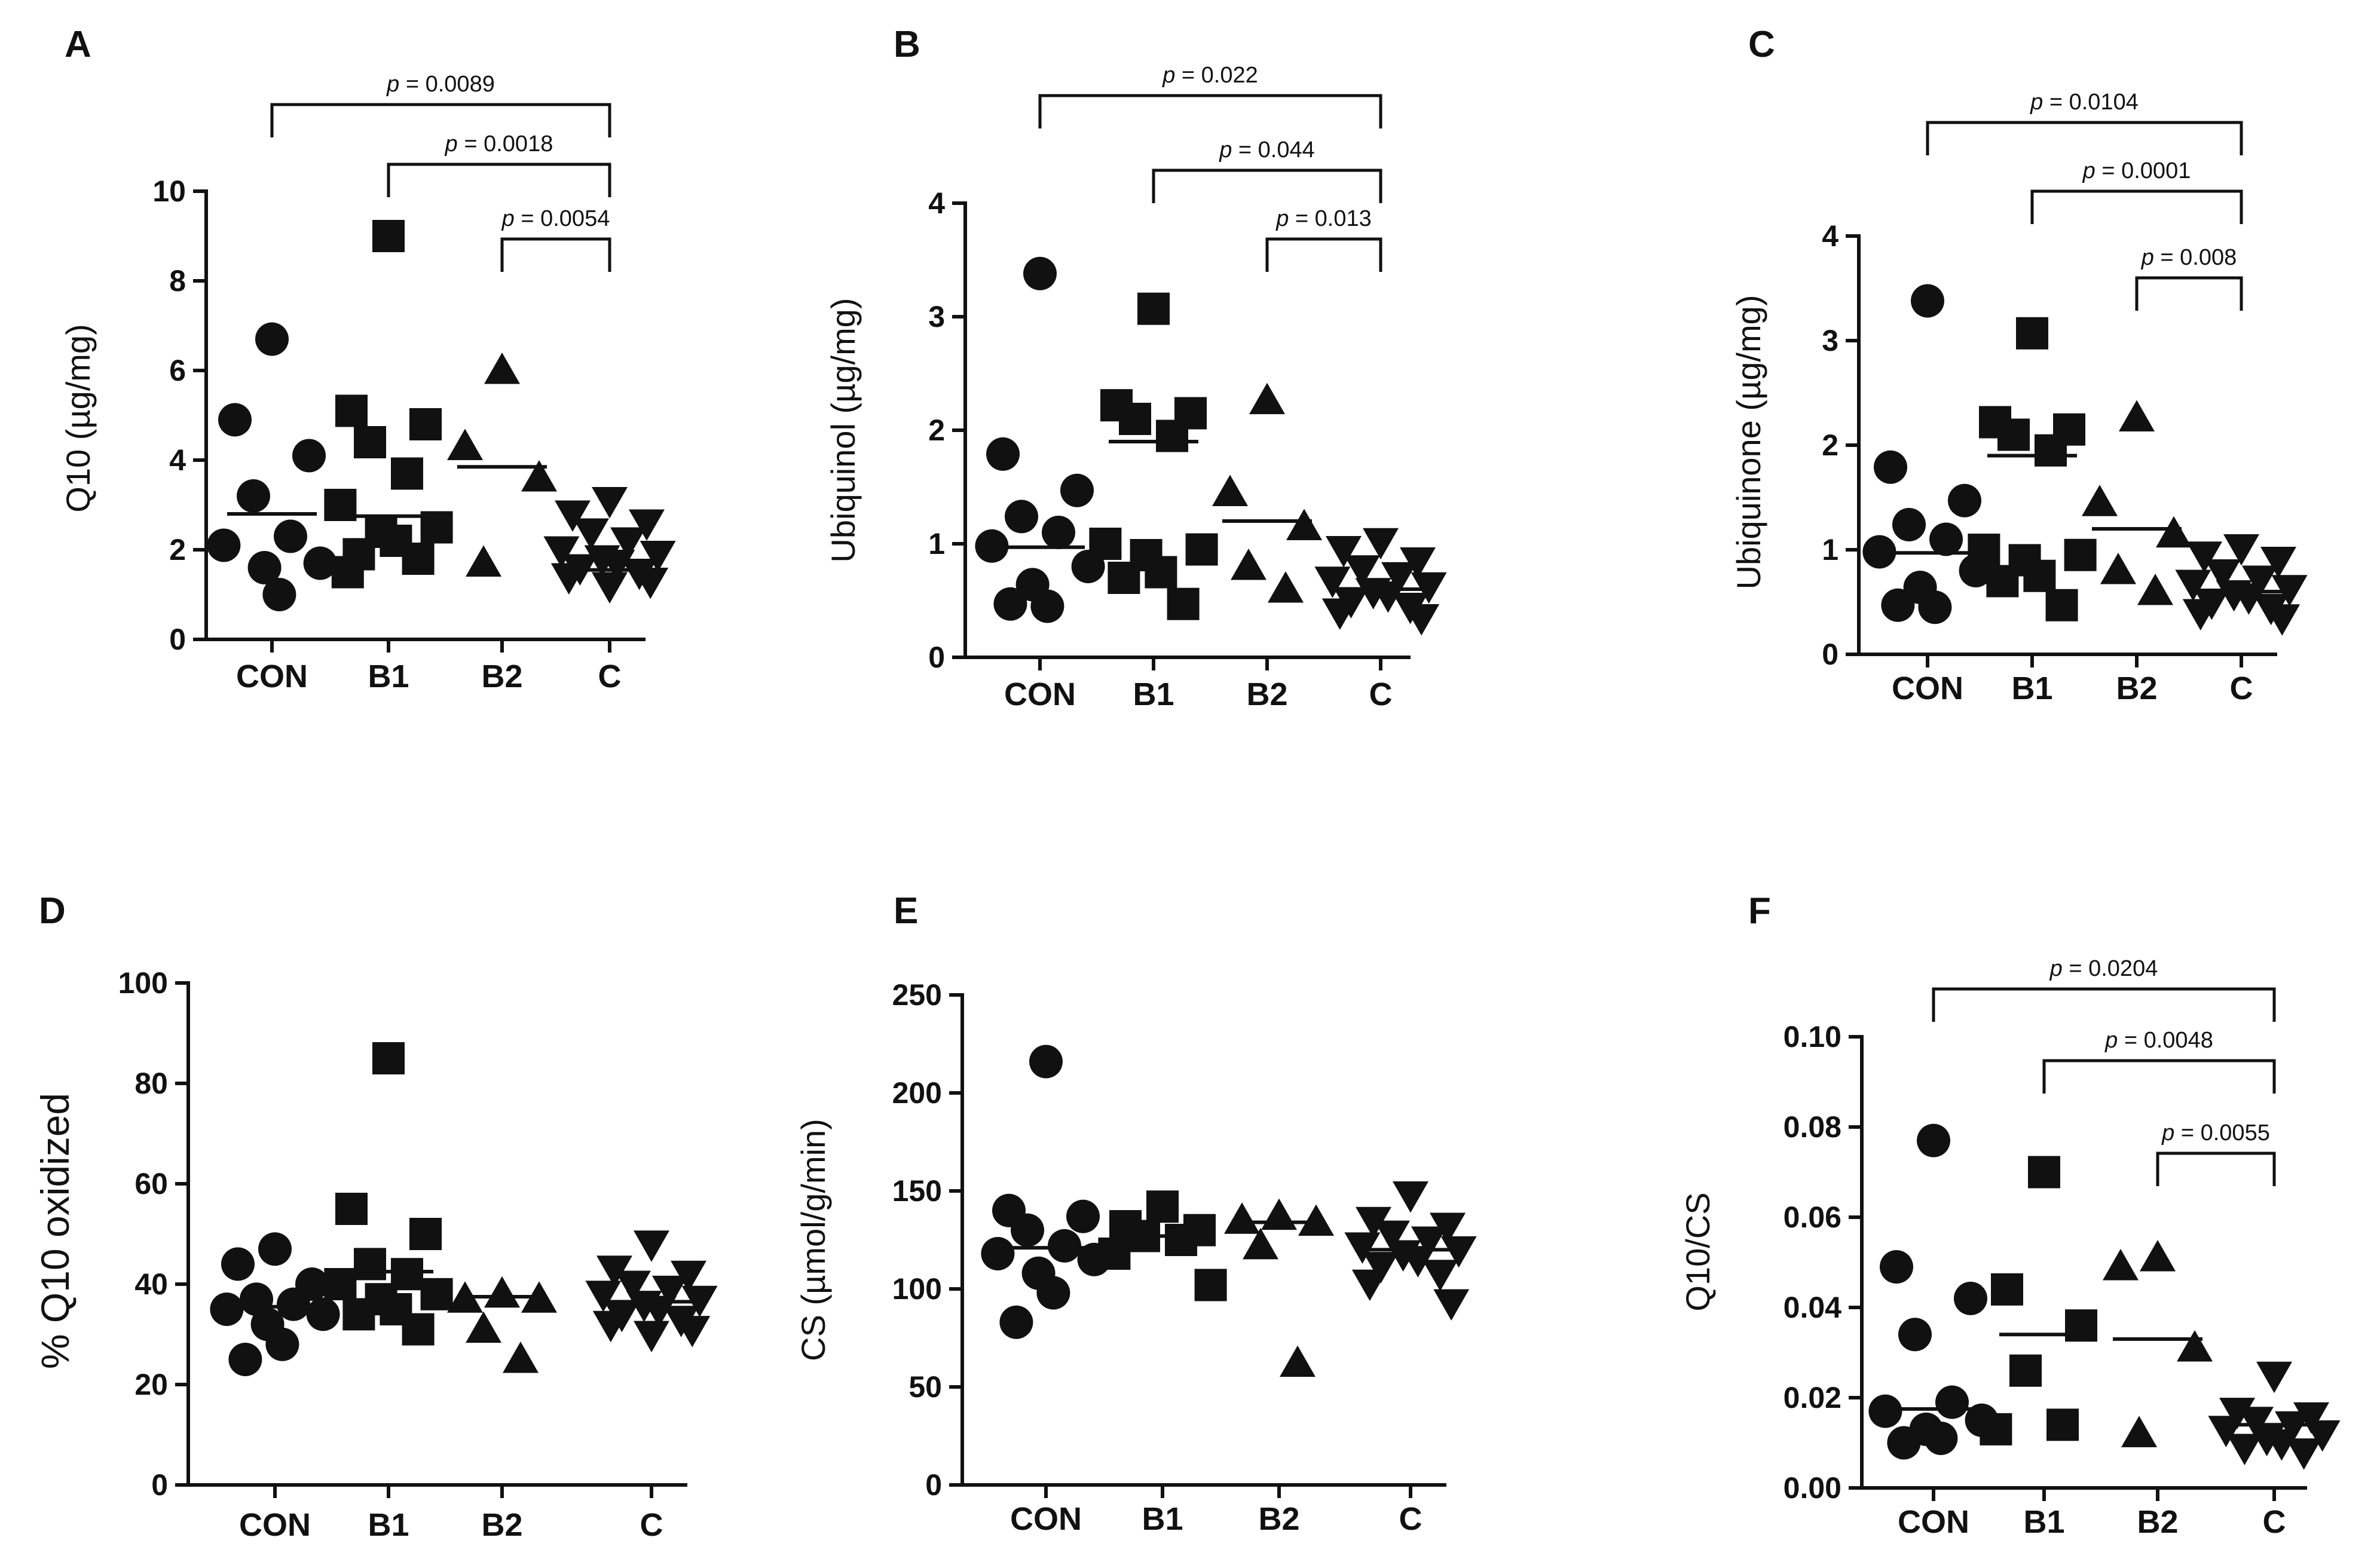 The width and height of the screenshot is (2380, 1568). Describe the element at coordinates (1812, 1037) in the screenshot. I see `y-tick-label: 0.10` at that location.